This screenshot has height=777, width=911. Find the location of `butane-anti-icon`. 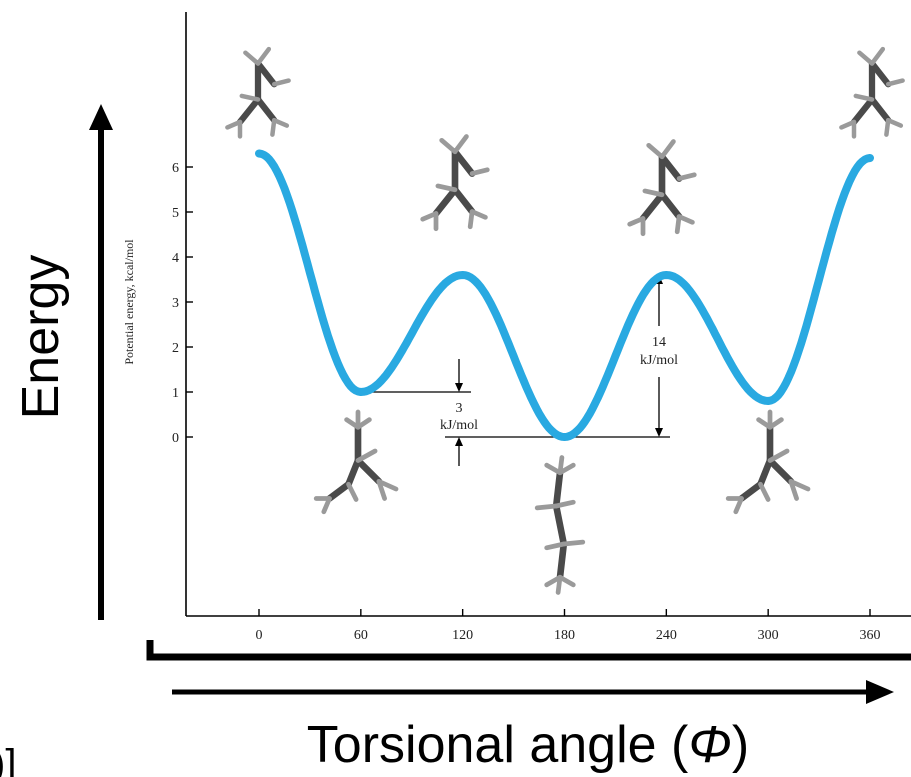

butane-anti-icon is located at coordinates (560, 525).